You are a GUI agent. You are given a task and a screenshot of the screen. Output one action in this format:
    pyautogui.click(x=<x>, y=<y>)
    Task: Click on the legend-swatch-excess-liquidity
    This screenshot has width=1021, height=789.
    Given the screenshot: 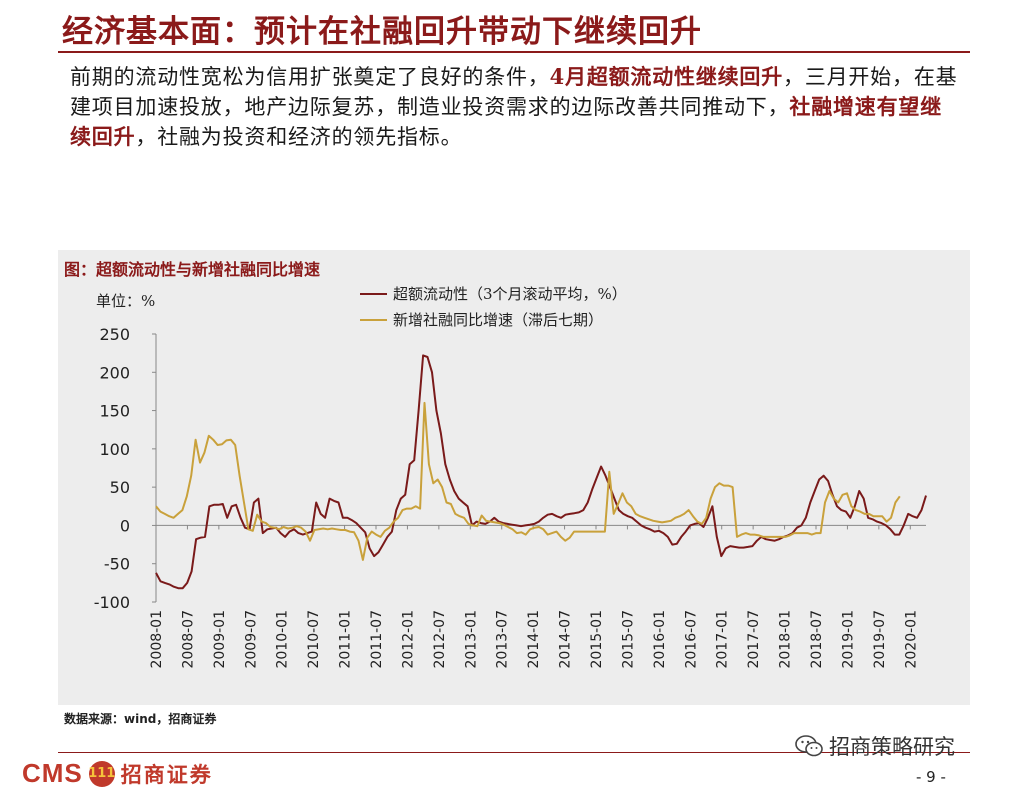 What is the action you would take?
    pyautogui.click(x=373, y=293)
    